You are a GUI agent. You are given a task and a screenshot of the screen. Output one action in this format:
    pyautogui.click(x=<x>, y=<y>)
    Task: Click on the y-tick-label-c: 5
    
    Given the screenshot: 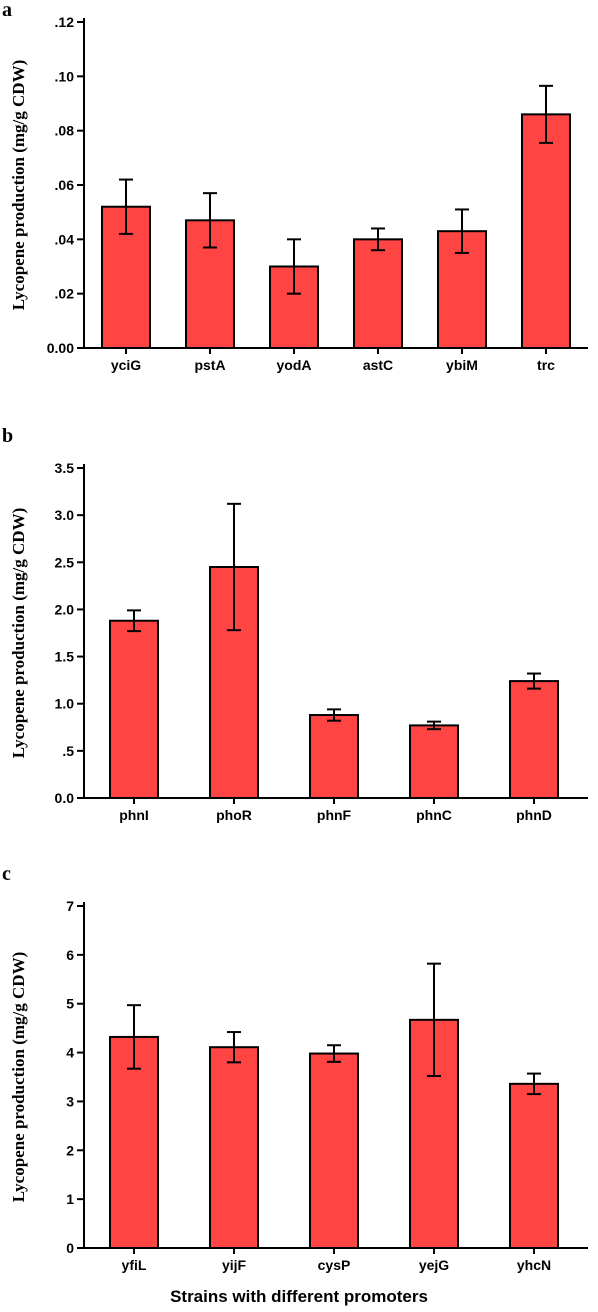 What is the action you would take?
    pyautogui.click(x=70, y=1004)
    